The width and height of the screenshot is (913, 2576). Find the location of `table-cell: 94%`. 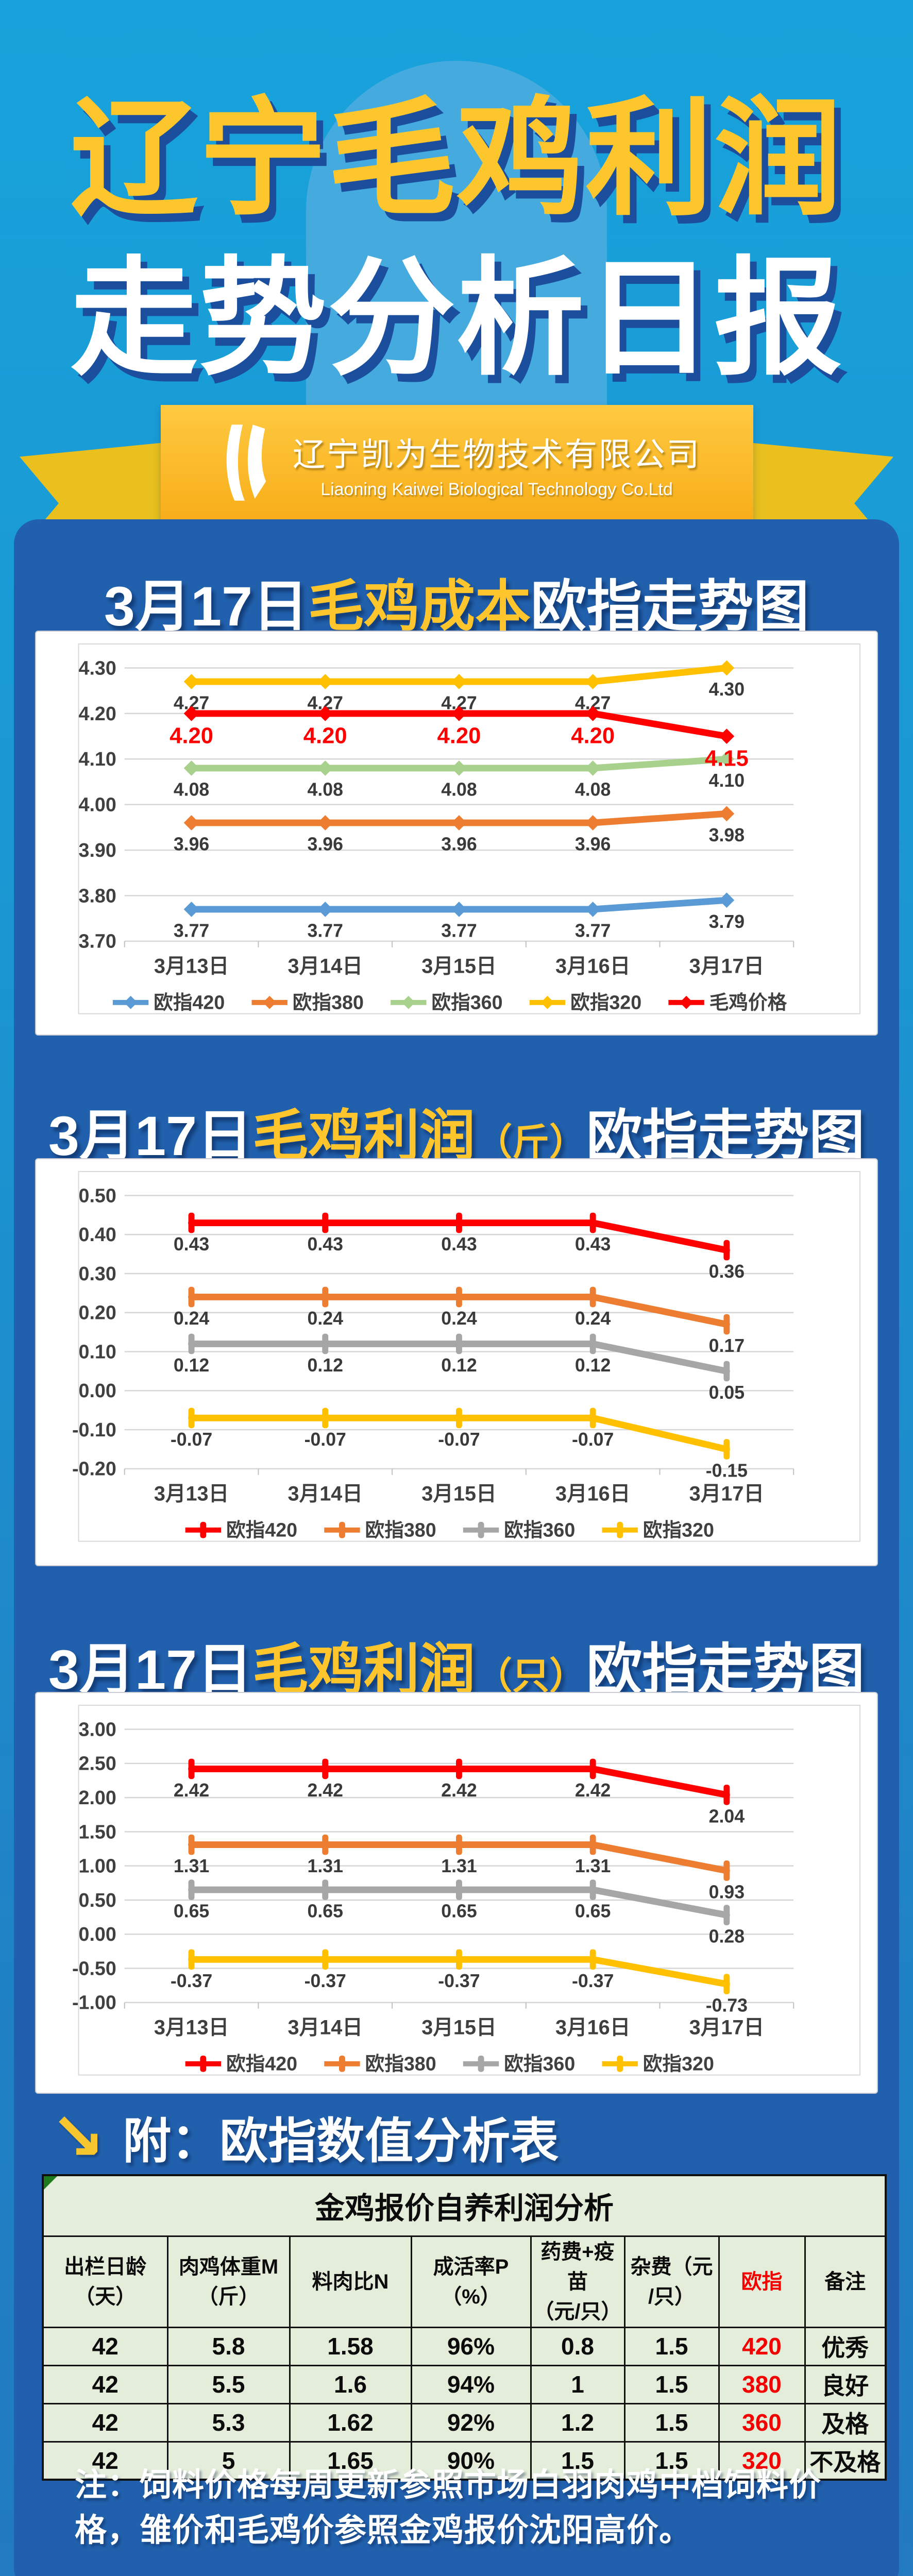

table-cell: 94% is located at coordinates (471, 2384).